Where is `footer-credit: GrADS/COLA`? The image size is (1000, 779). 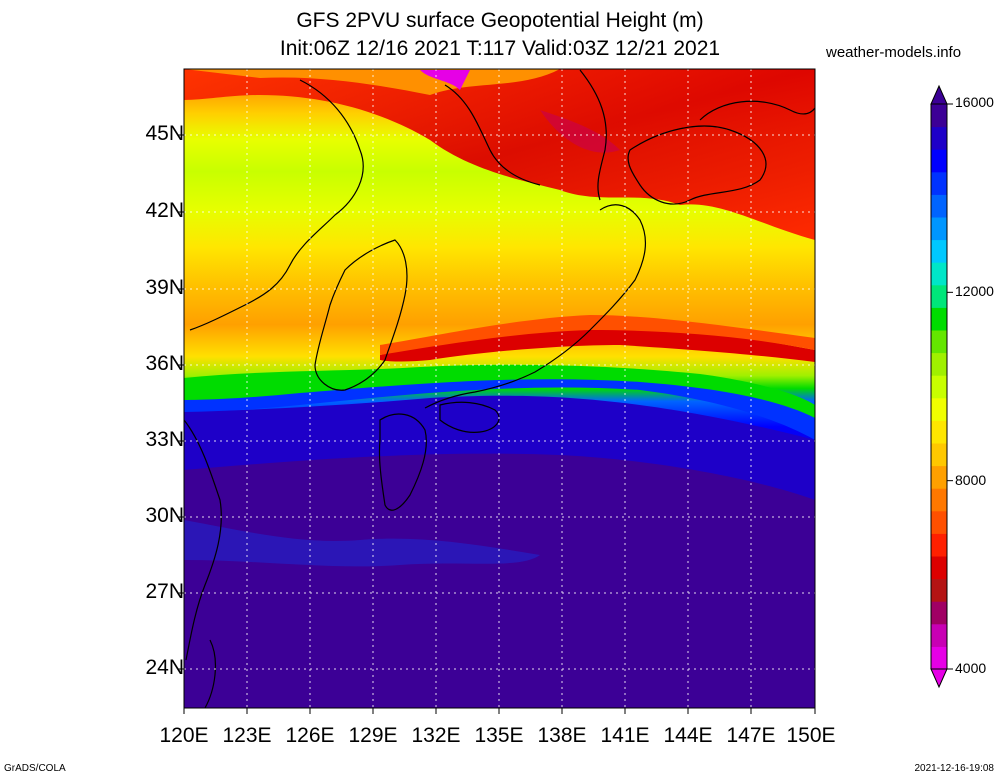
footer-credit: GrADS/COLA is located at coordinates (35, 768).